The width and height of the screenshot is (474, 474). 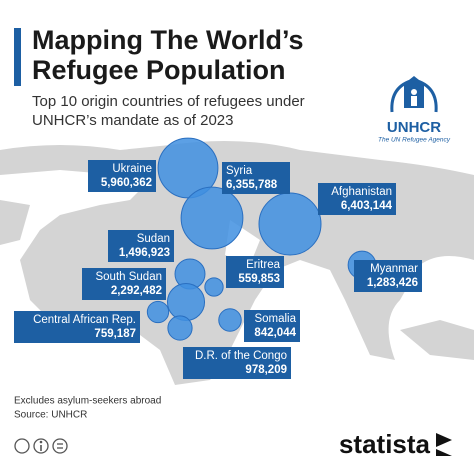 I want to click on country-name: Central African Rep., so click(x=84, y=320).